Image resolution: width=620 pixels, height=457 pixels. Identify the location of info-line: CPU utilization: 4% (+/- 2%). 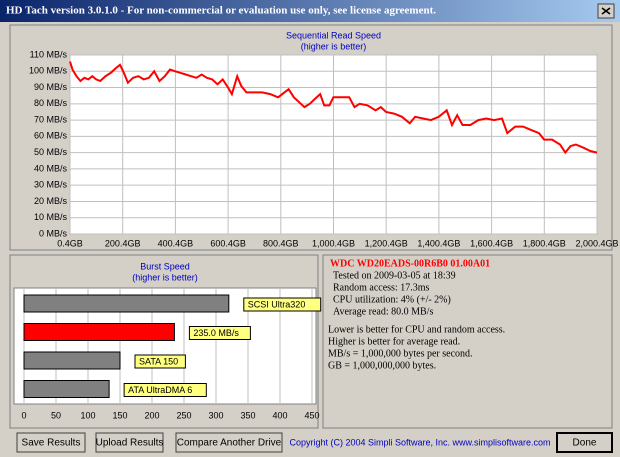
(392, 299).